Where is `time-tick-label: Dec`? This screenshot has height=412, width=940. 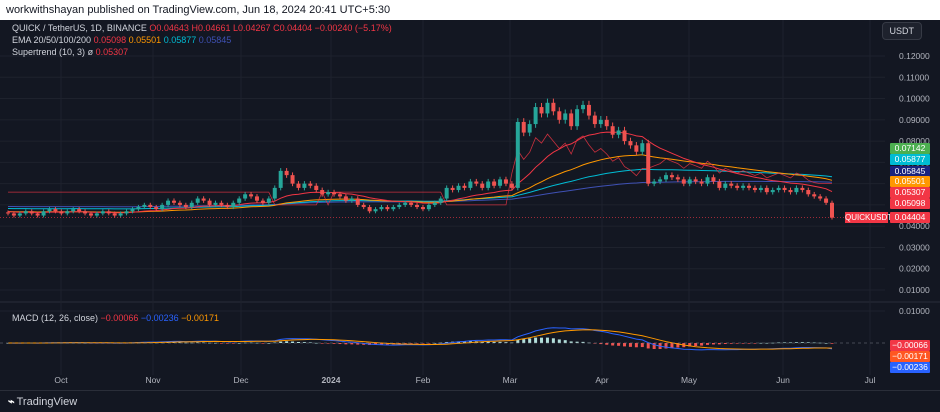 time-tick-label: Dec is located at coordinates (241, 380).